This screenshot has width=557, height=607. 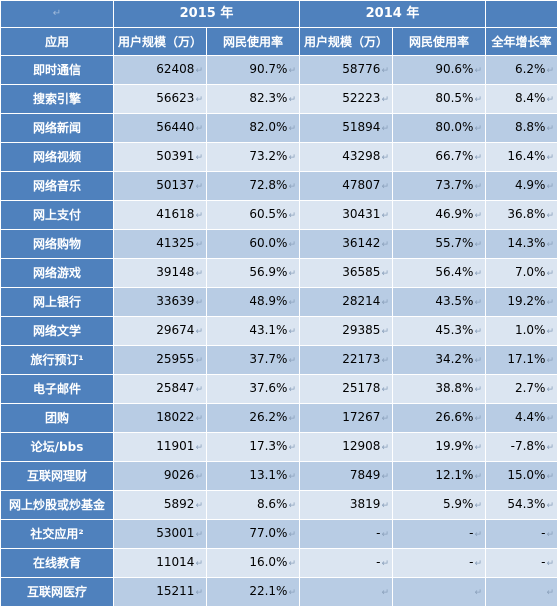 I want to click on rate-2015-text: 16.0%, so click(x=268, y=562).